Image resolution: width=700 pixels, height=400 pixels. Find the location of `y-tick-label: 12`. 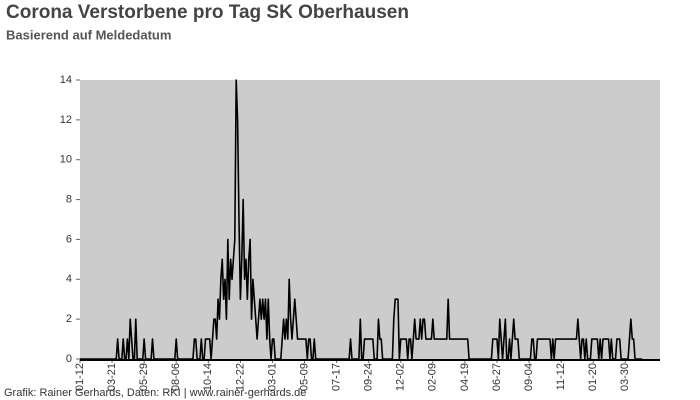

y-tick-label: 12 is located at coordinates (66, 120).